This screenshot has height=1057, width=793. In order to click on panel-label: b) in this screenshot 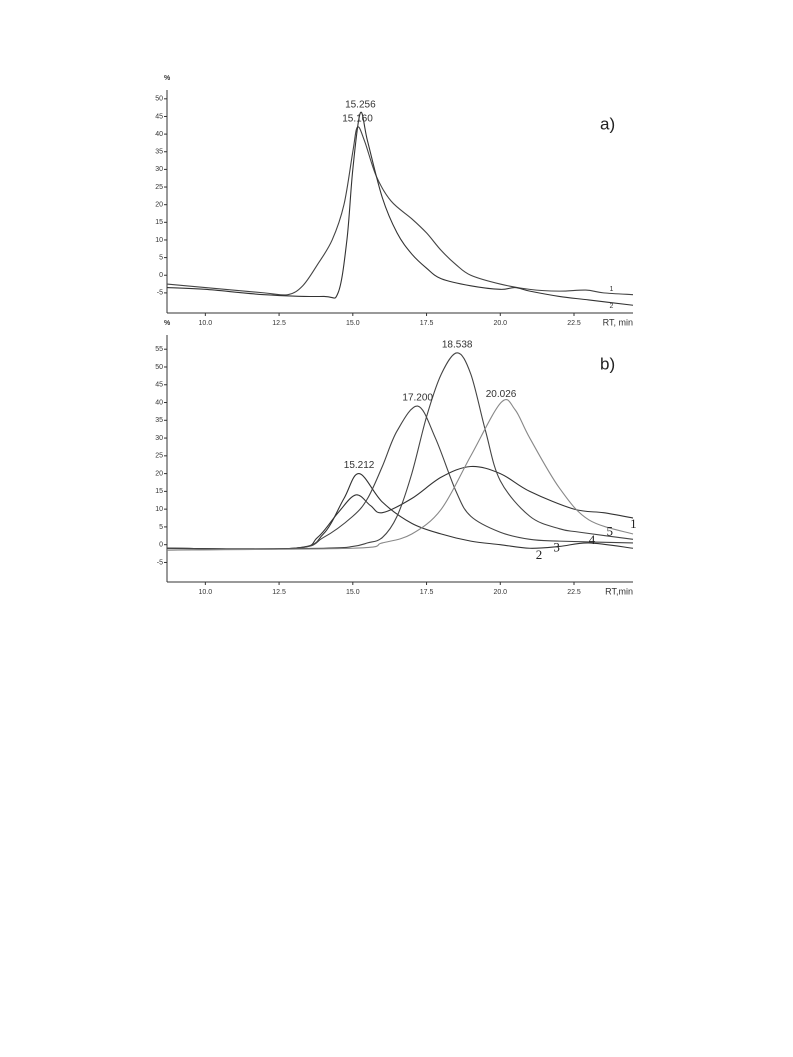, I will do `click(607, 363)`.